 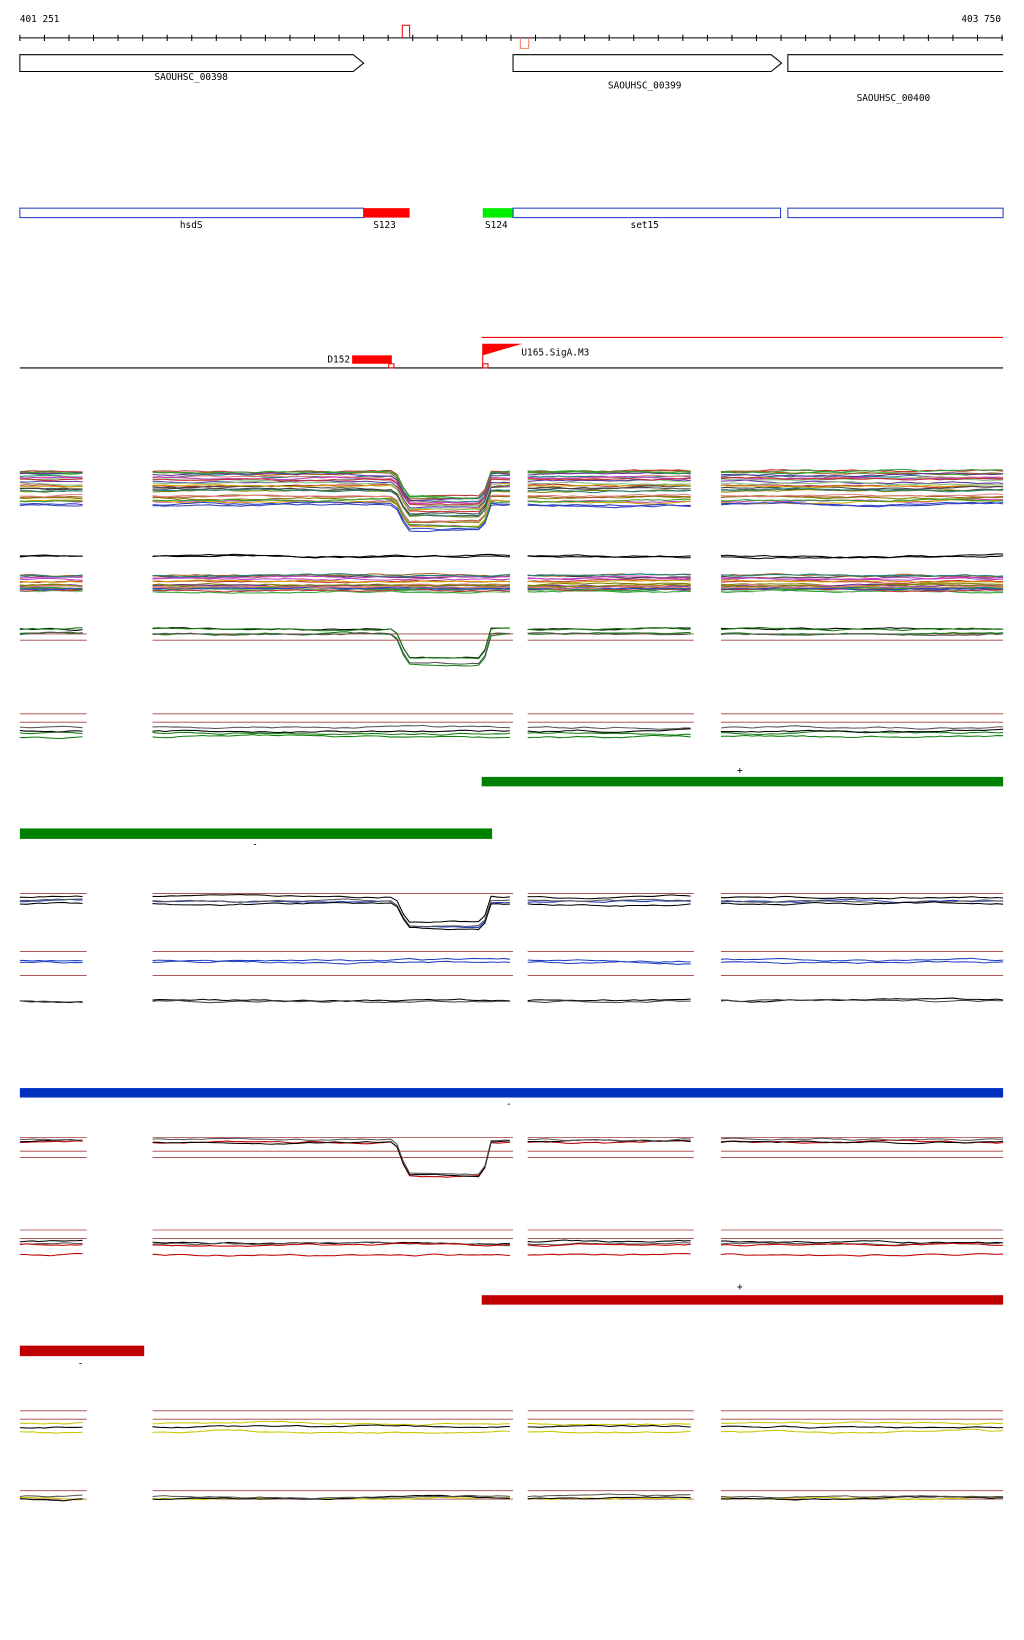 What do you see at coordinates (191, 77) in the screenshot?
I see `gene-label: SAOUHSC_00398` at bounding box center [191, 77].